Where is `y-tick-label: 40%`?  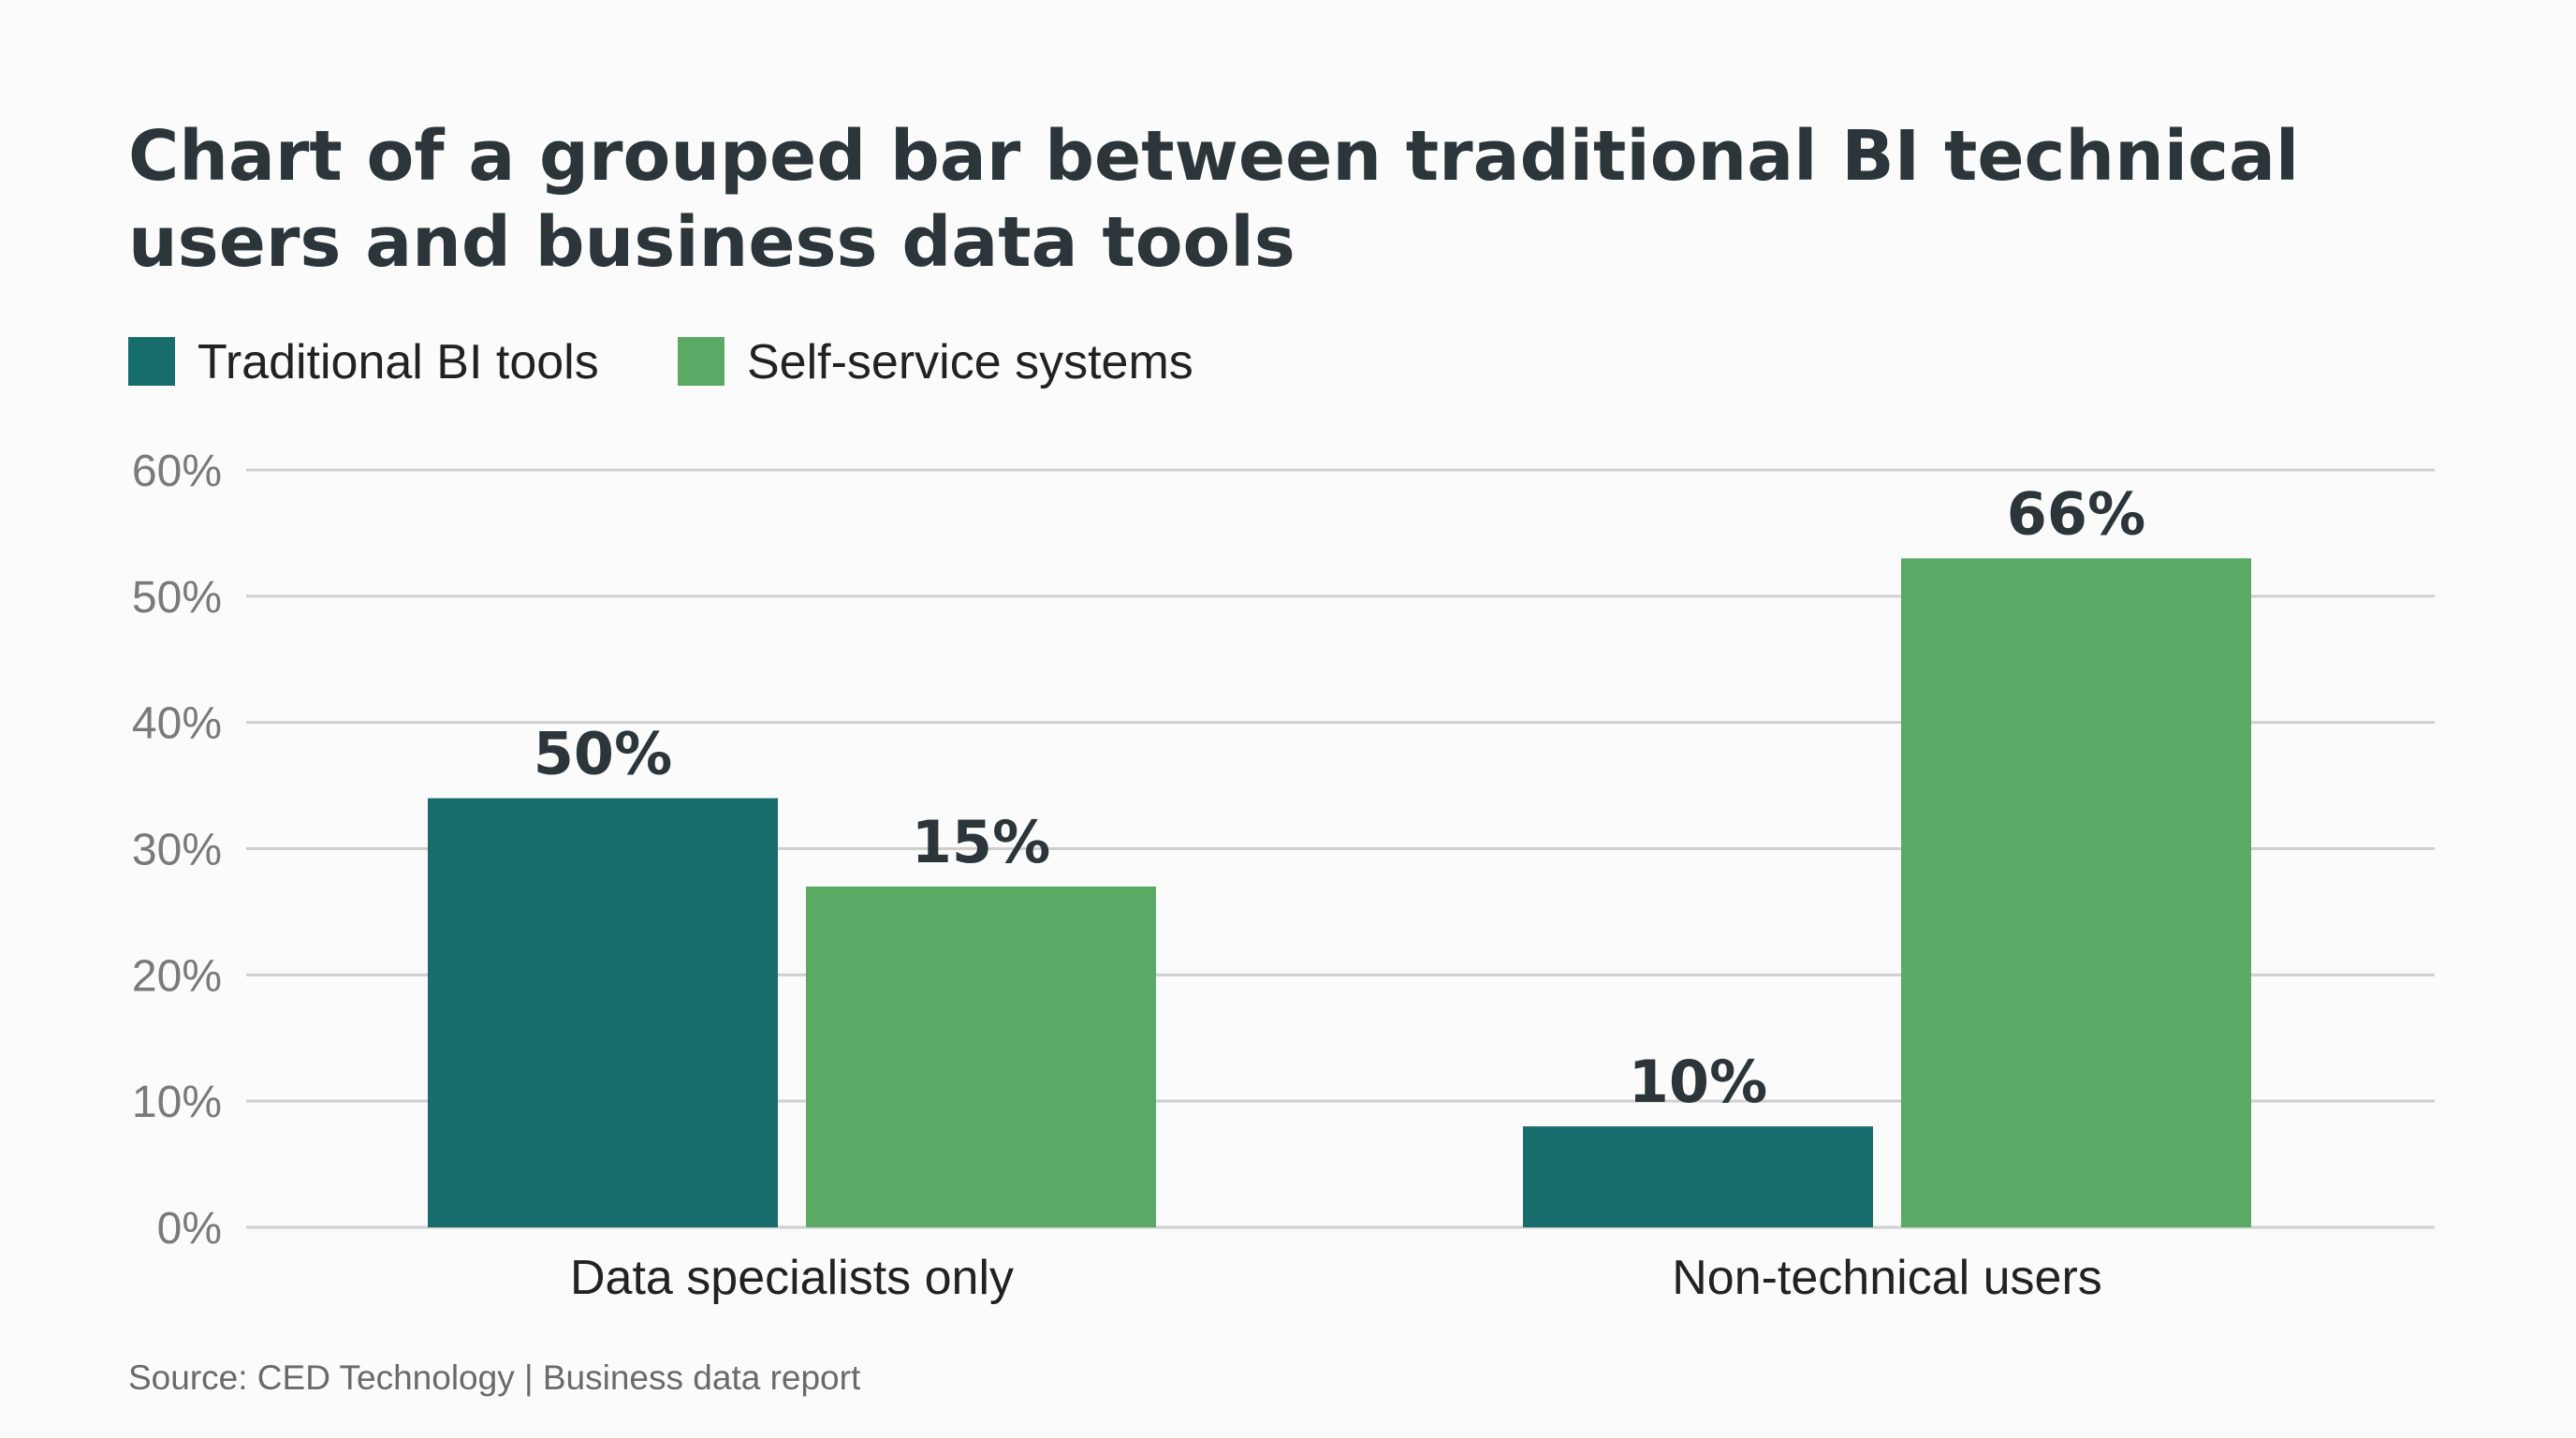
y-tick-label: 40% is located at coordinates (177, 724).